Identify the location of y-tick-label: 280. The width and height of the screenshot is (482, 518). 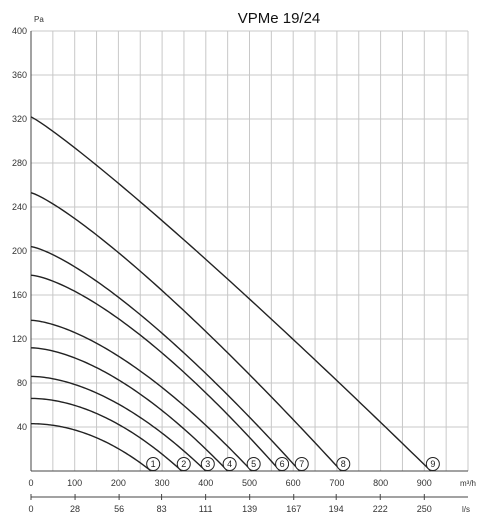
(19, 163).